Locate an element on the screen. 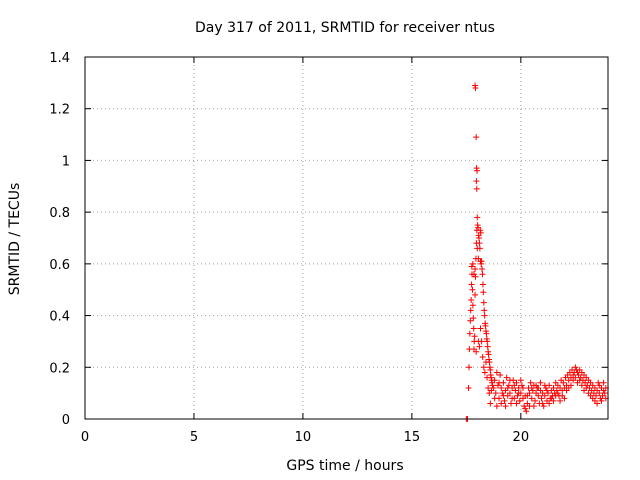 Image resolution: width=640 pixels, height=480 pixels. y-tick-label: 0.2 is located at coordinates (59, 368).